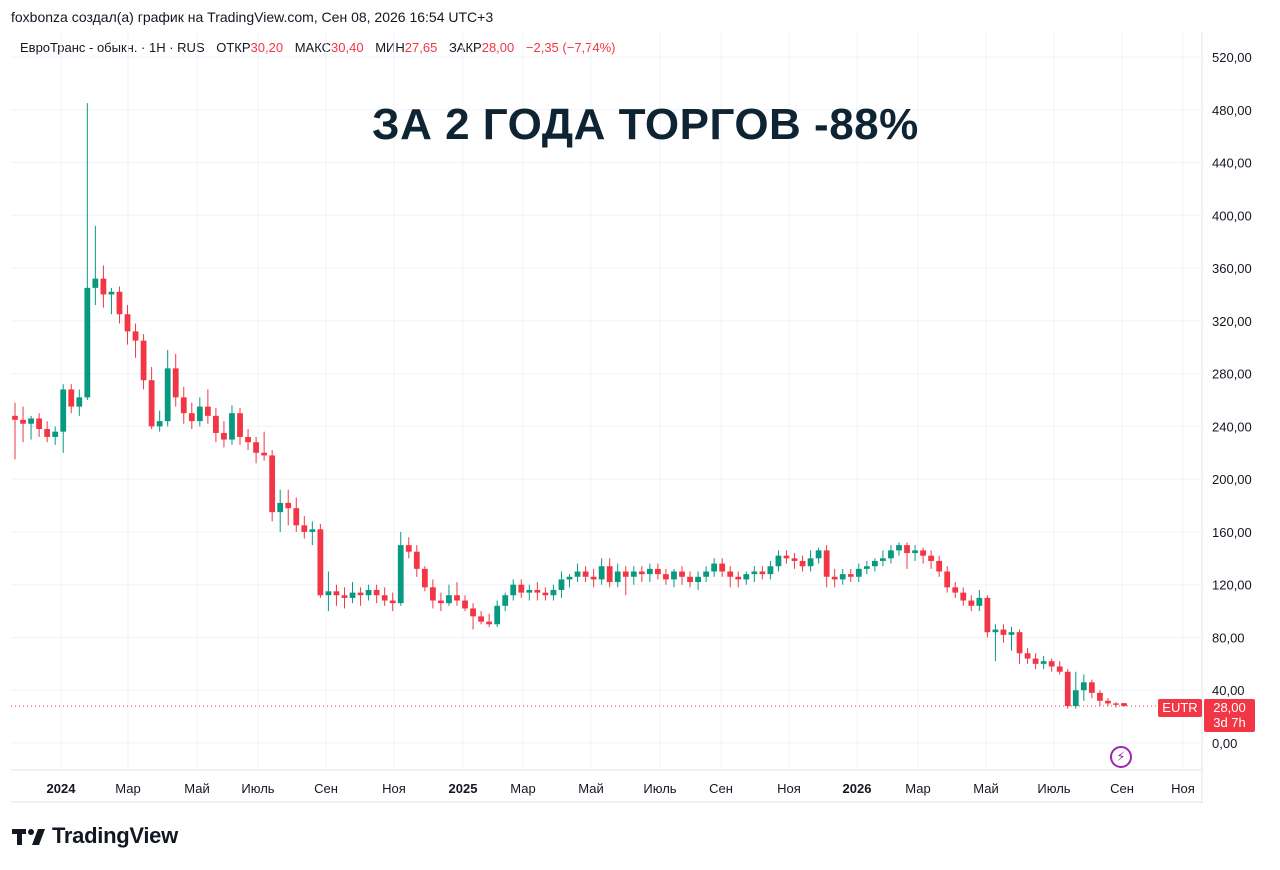 This screenshot has height=870, width=1280. I want to click on open-label: ОТКР, so click(233, 47).